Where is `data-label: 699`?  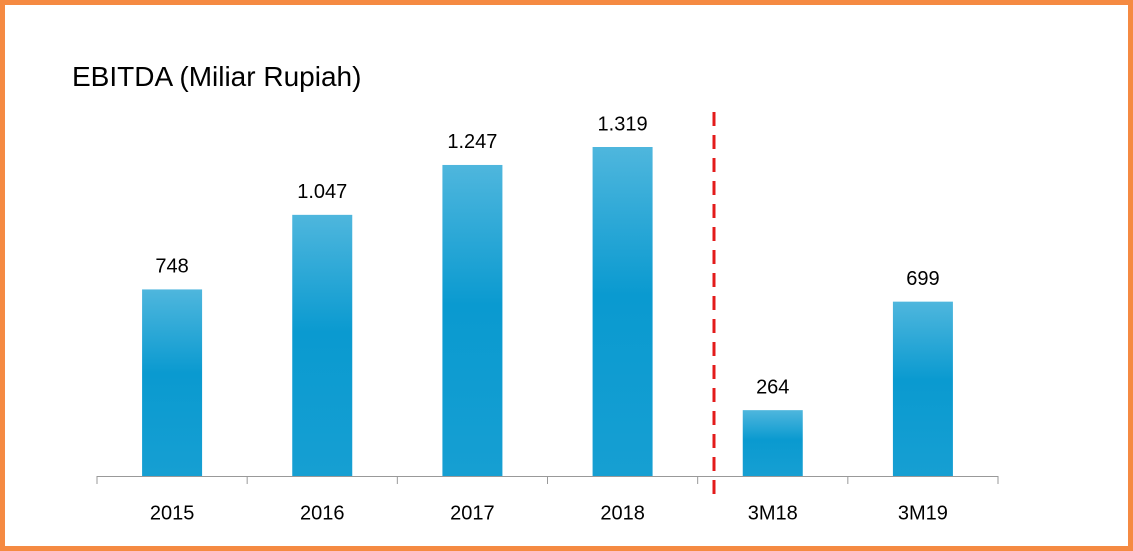 data-label: 699 is located at coordinates (922, 279).